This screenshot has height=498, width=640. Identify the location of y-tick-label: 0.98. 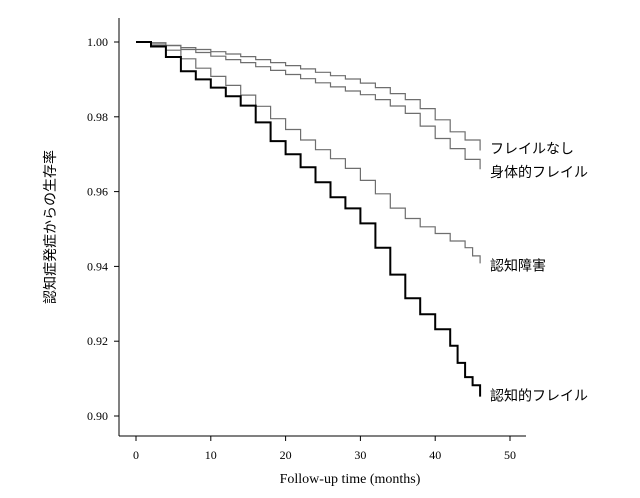
(97, 117).